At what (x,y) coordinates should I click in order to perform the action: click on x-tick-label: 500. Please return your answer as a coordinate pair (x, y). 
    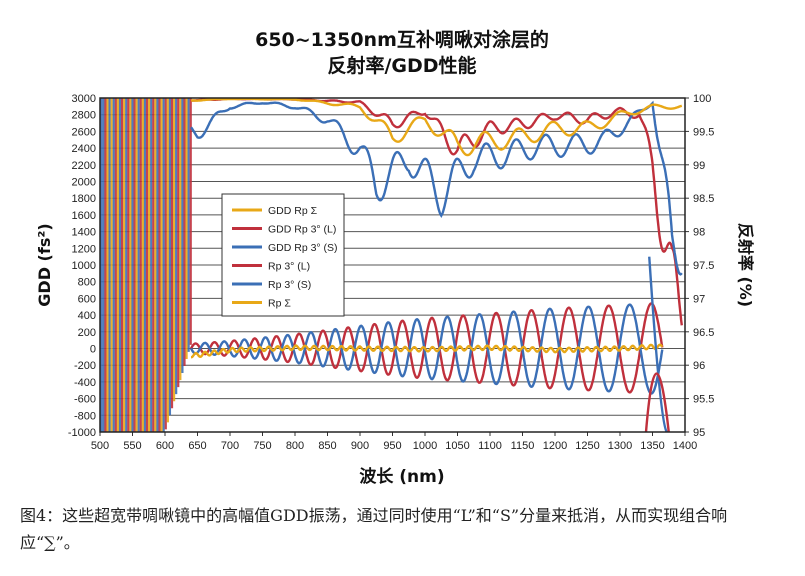
    Looking at the image, I should click on (100, 446).